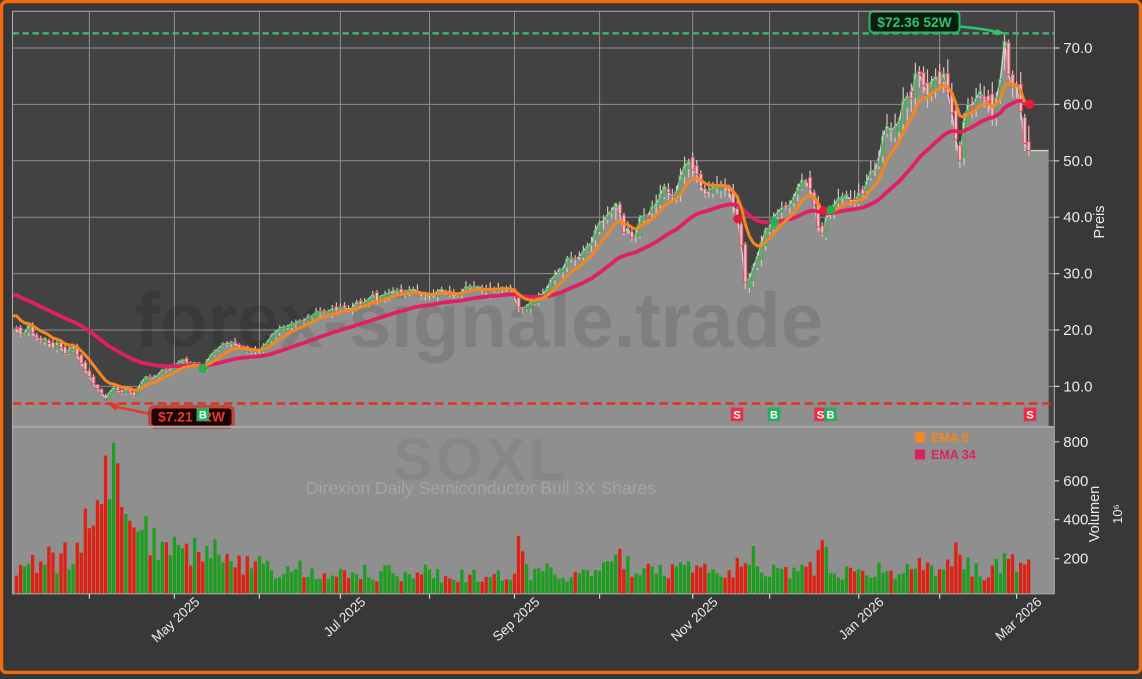 This screenshot has width=1142, height=679. I want to click on svg-text: 60.0, so click(1077, 104).